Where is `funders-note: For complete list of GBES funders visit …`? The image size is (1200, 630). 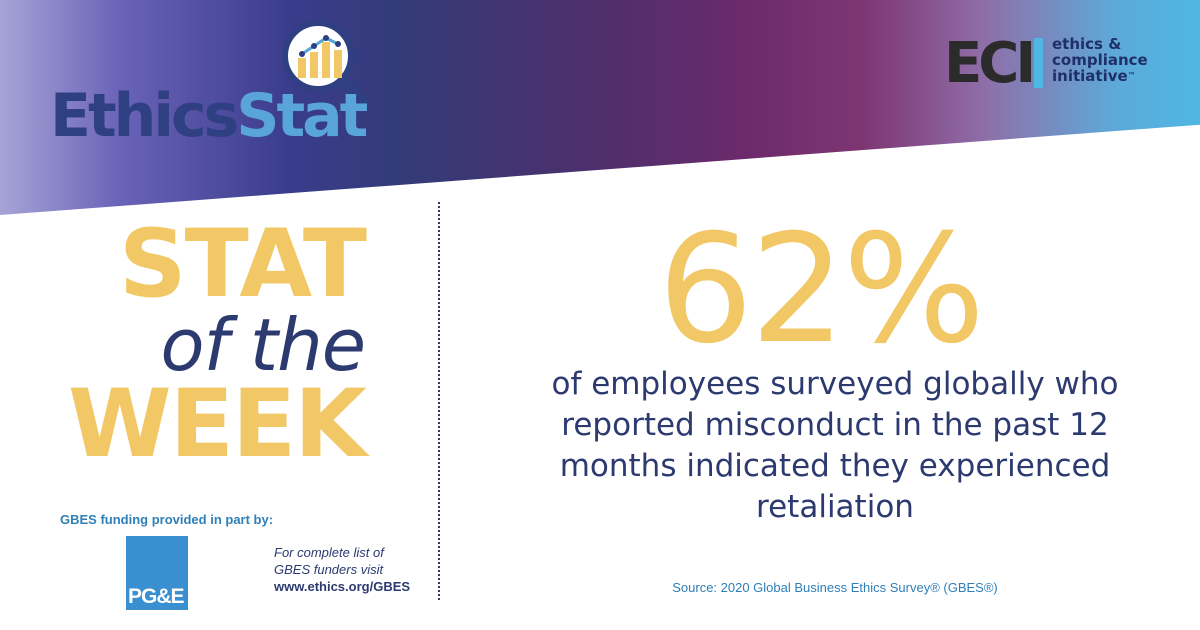 funders-note: For complete list of GBES funders visit … is located at coordinates (342, 569).